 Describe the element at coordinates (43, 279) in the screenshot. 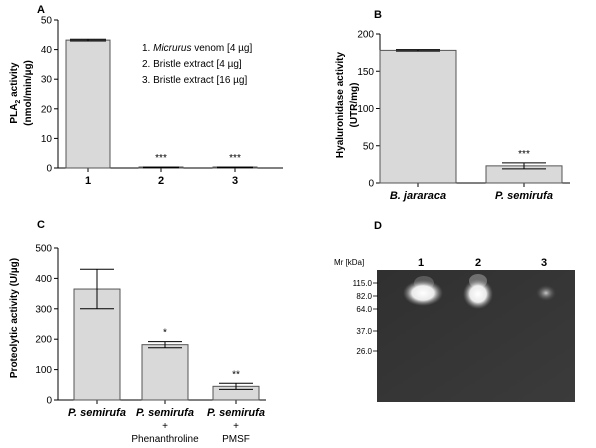

I see `y-tick-label: 400` at that location.